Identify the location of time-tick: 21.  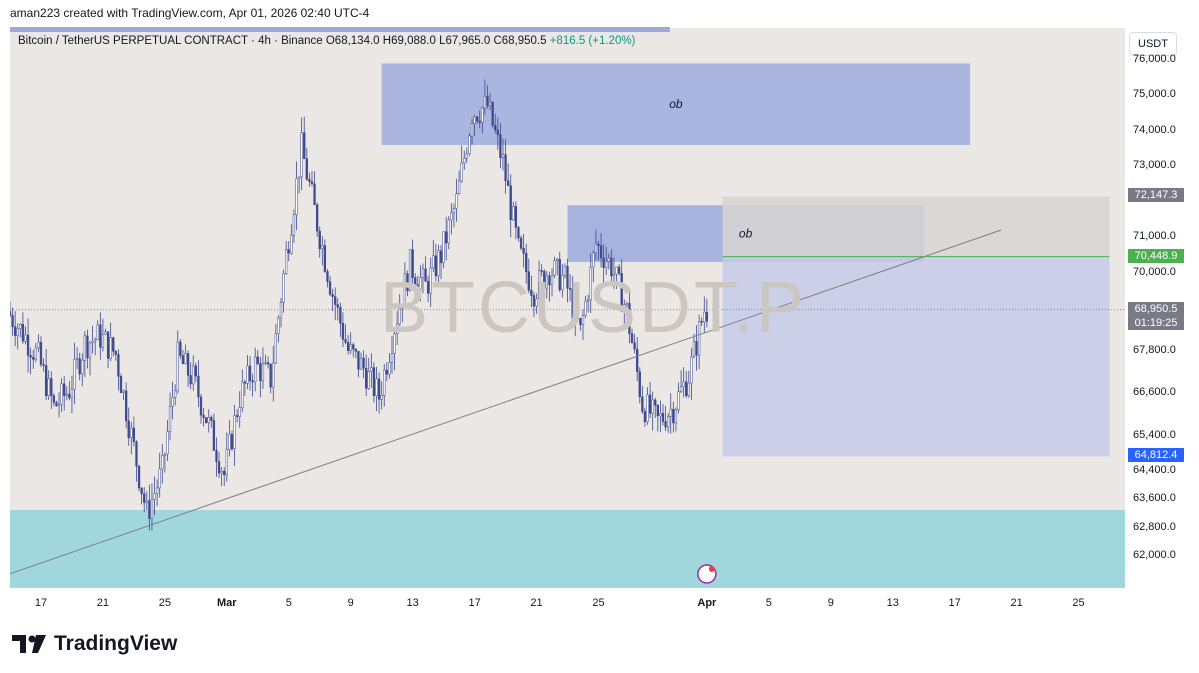
(536, 603).